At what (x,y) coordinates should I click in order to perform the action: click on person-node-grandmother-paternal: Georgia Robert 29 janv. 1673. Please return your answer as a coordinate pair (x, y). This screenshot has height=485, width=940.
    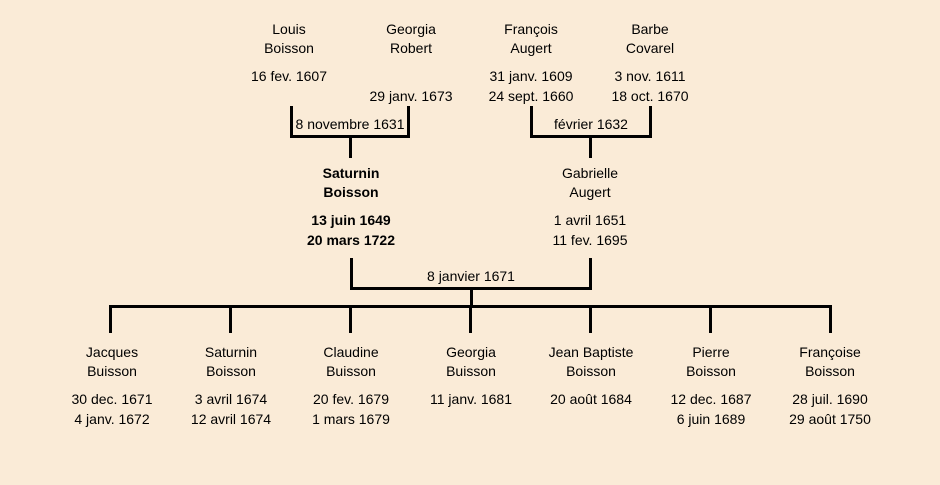
    Looking at the image, I should click on (411, 63).